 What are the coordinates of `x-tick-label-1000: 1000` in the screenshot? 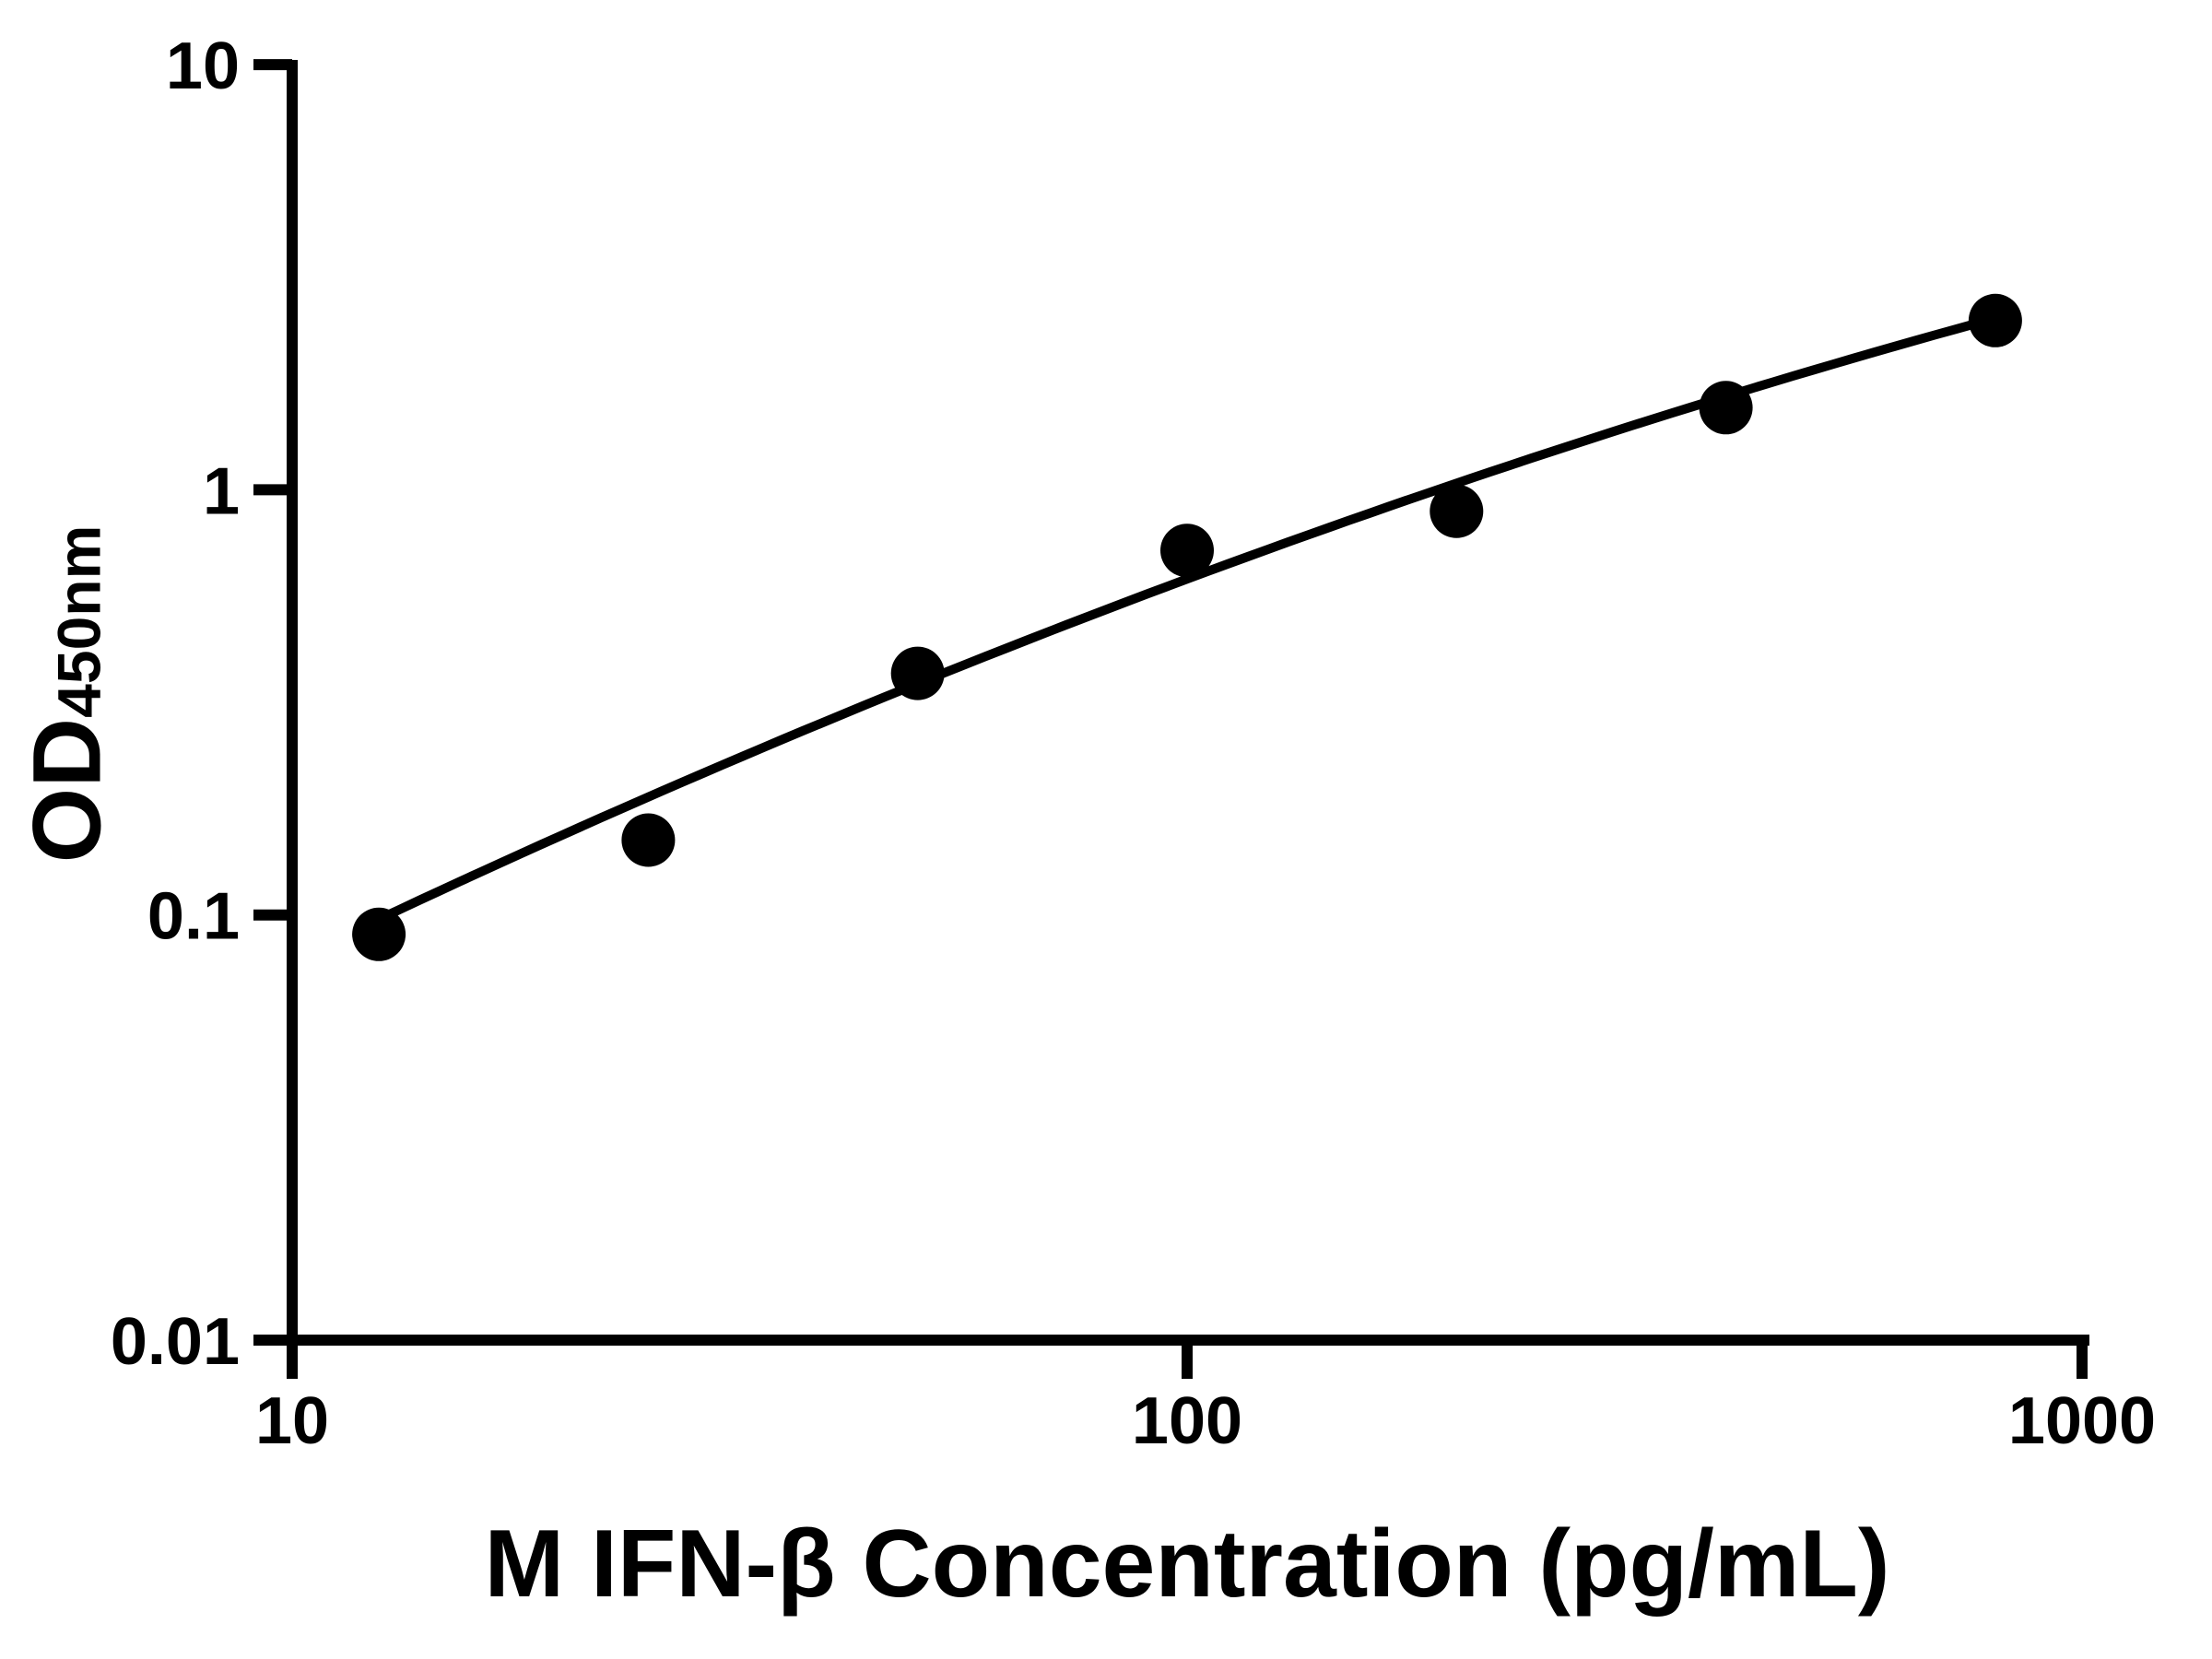 It's located at (2082, 1421).